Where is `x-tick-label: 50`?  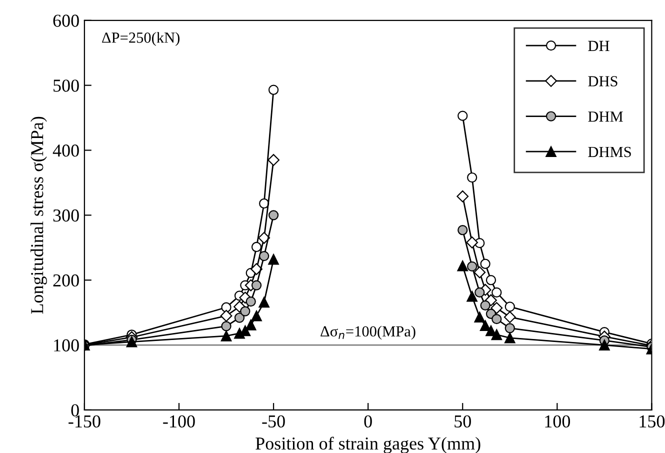
x-tick-label: 50 is located at coordinates (462, 421).